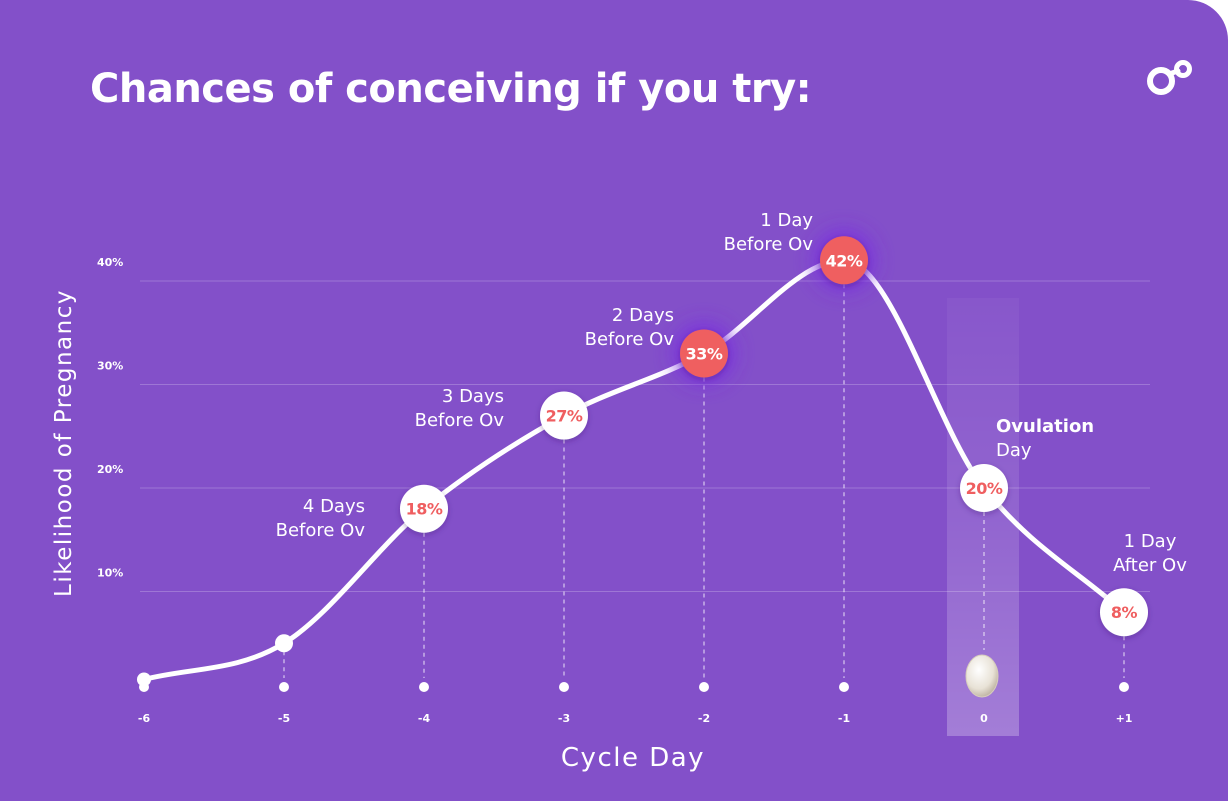  I want to click on point-annotation: 2 Days Before Ov, so click(630, 327).